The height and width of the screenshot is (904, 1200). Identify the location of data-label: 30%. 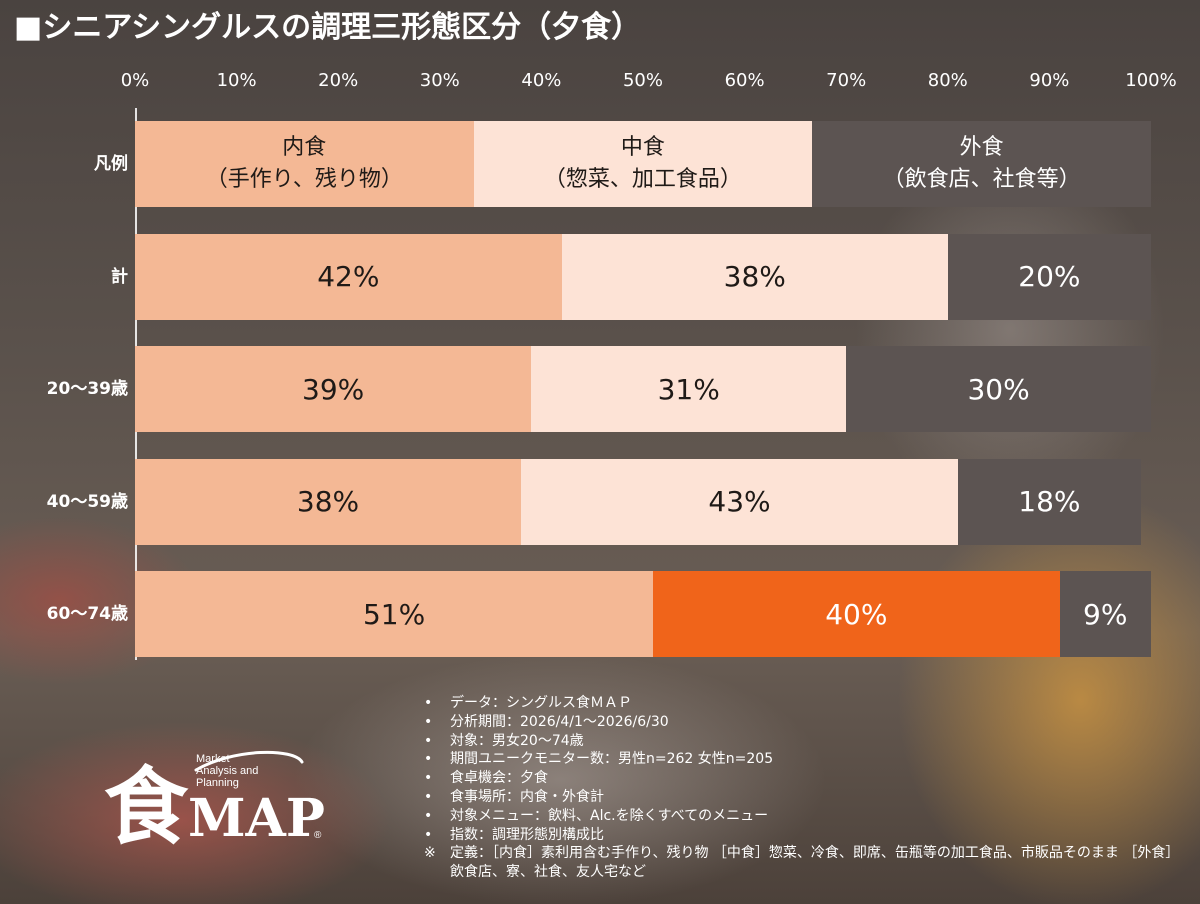
(998, 389).